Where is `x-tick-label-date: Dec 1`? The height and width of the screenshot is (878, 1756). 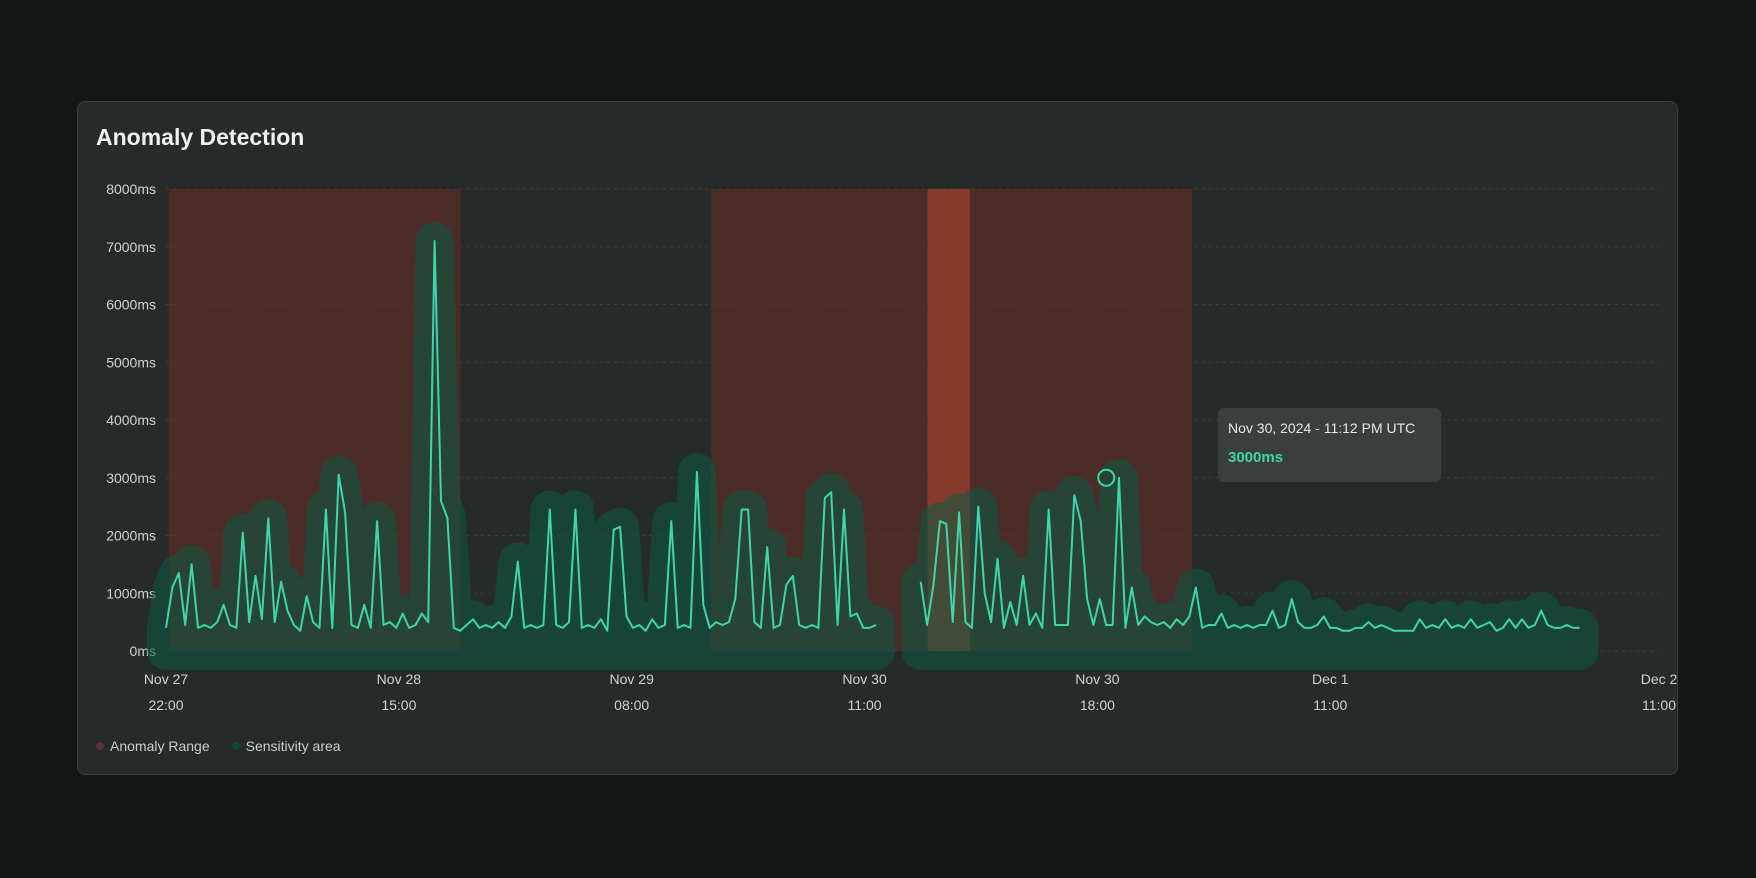
x-tick-label-date: Dec 1 is located at coordinates (1330, 679).